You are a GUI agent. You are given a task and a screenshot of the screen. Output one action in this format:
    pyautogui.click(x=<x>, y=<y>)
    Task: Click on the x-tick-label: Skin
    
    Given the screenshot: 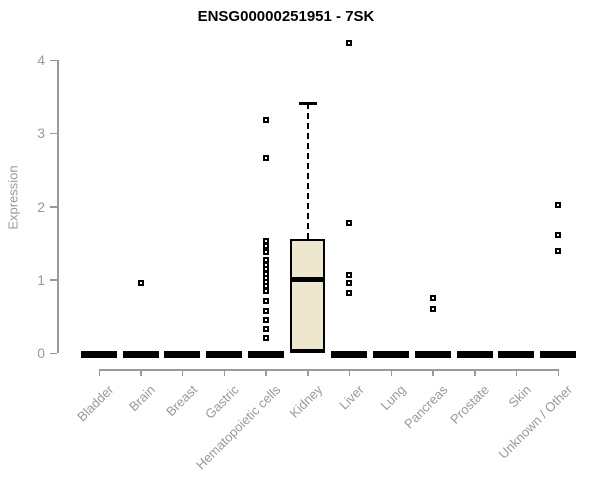 What is the action you would take?
    pyautogui.click(x=519, y=396)
    